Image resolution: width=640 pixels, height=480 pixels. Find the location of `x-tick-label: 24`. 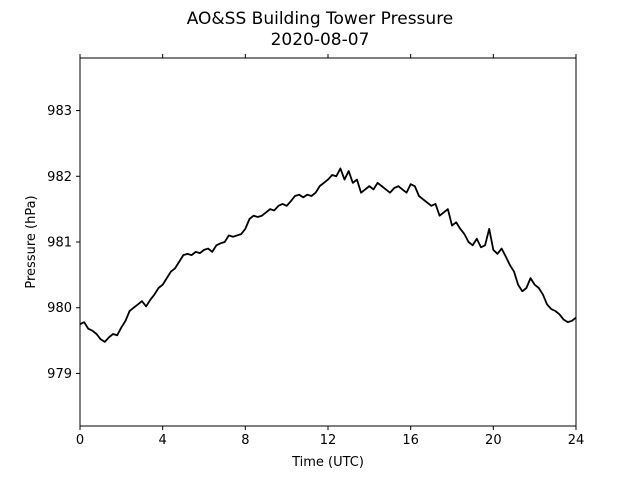

x-tick-label: 24 is located at coordinates (576, 440).